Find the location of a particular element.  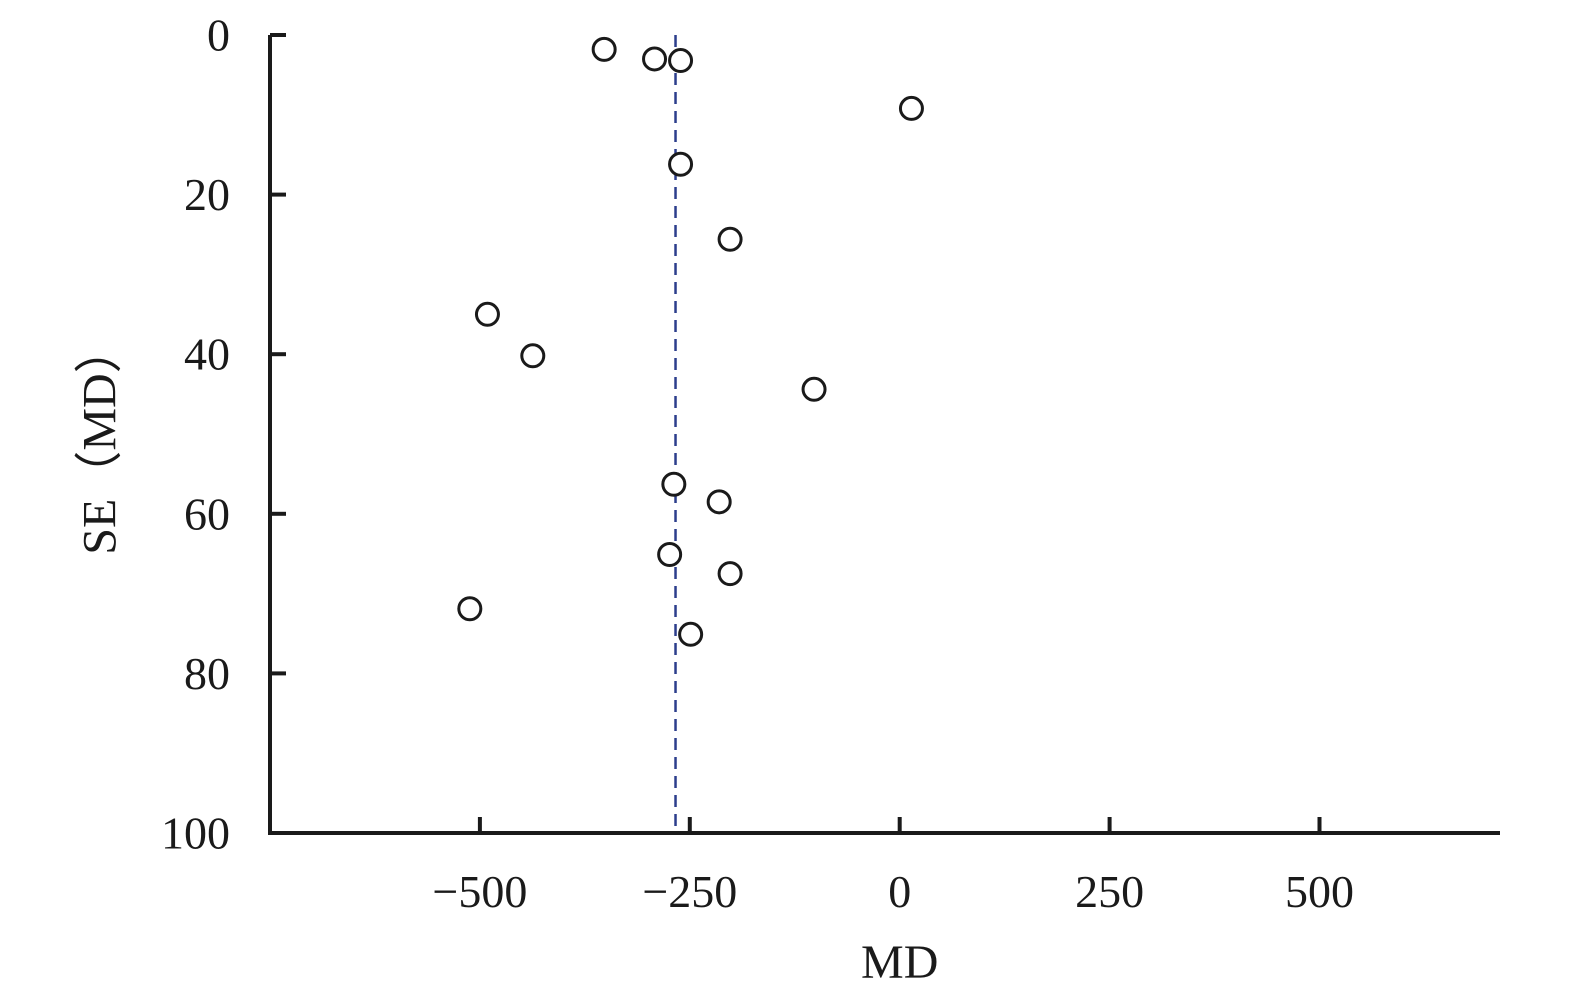

x-axis-ticks: −500 −250 0 250 500 is located at coordinates (893, 867).